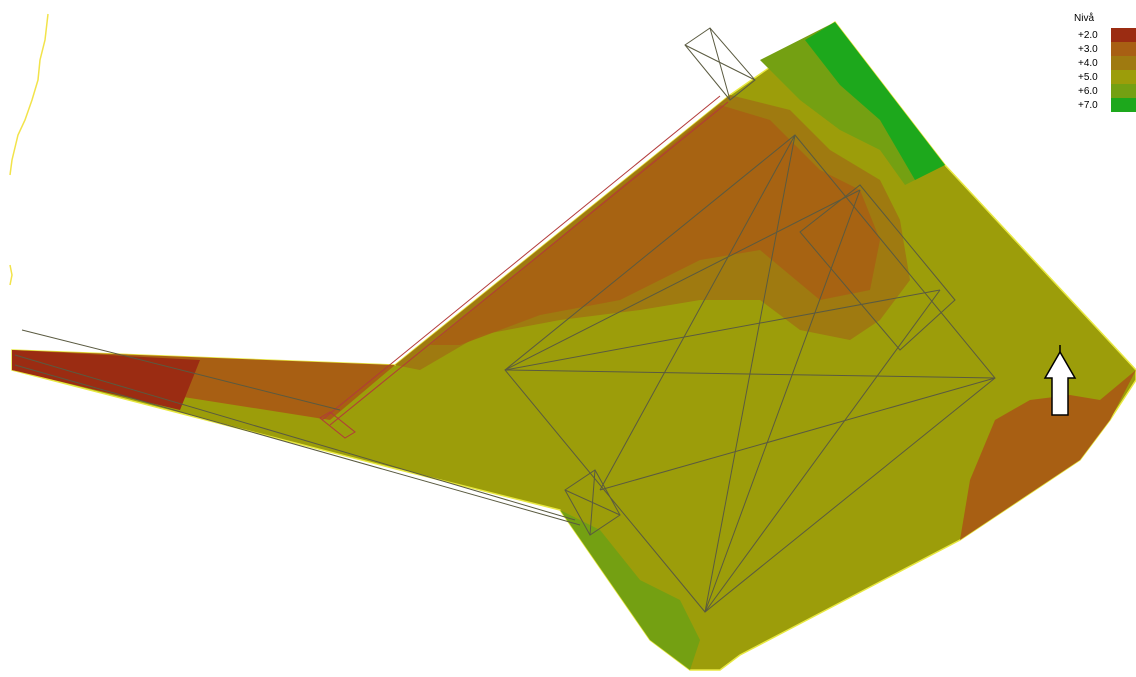  What do you see at coordinates (1088, 105) in the screenshot?
I see `legend-item-label: +7.0` at bounding box center [1088, 105].